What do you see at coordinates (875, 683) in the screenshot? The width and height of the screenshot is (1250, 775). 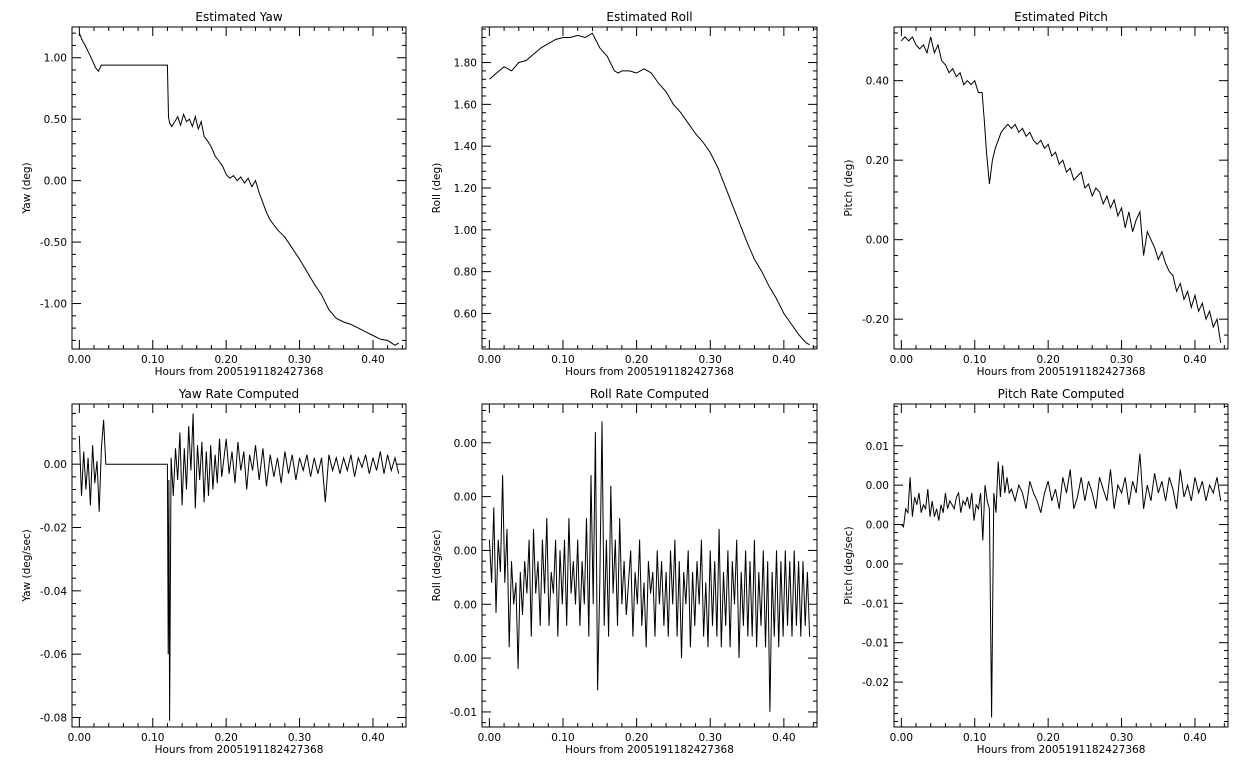 I see `pitch-rate-y-tick-label: -0.02` at bounding box center [875, 683].